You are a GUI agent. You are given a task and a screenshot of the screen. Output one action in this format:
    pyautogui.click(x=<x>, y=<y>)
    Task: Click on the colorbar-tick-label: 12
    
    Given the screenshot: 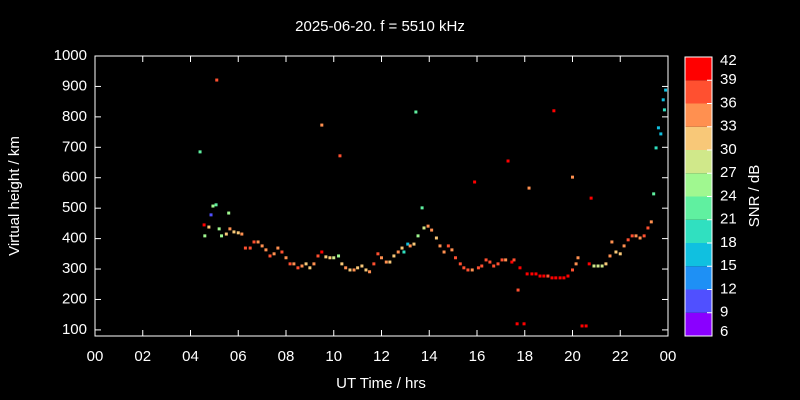 What is the action you would take?
    pyautogui.click(x=728, y=288)
    